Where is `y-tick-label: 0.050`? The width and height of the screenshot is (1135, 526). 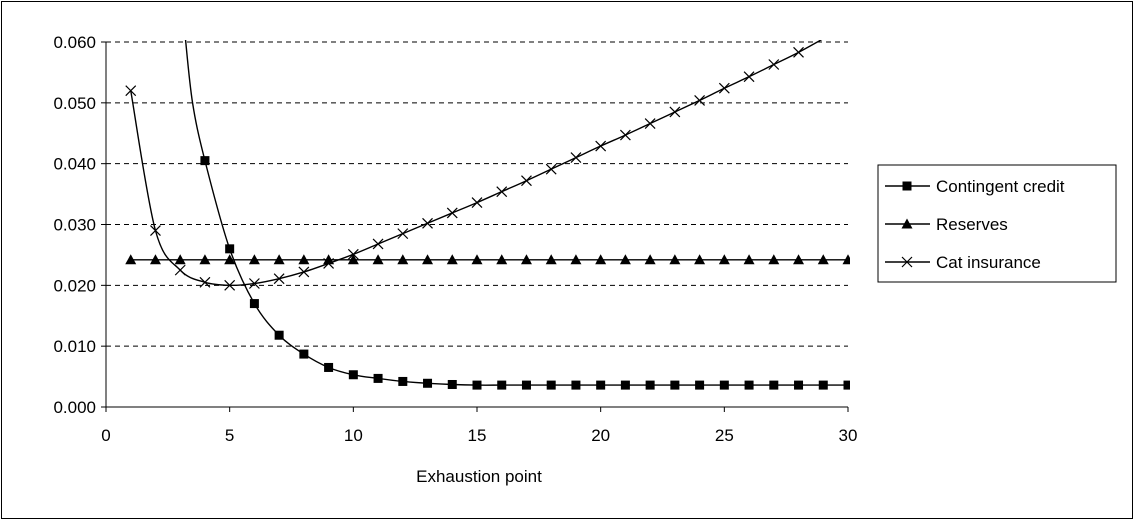 y-tick-label: 0.050 is located at coordinates (74, 103).